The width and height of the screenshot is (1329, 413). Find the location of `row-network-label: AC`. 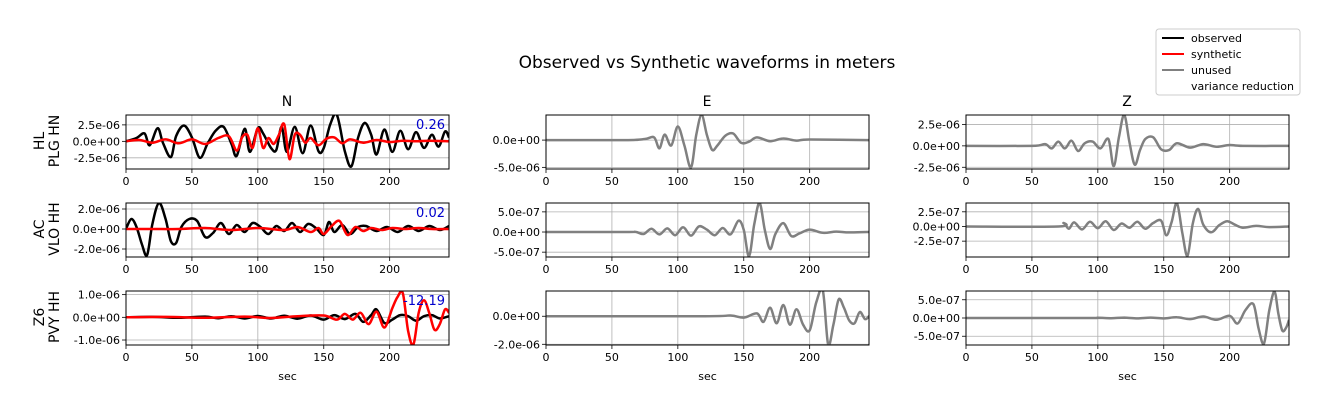

row-network-label: AC is located at coordinates (40, 228).